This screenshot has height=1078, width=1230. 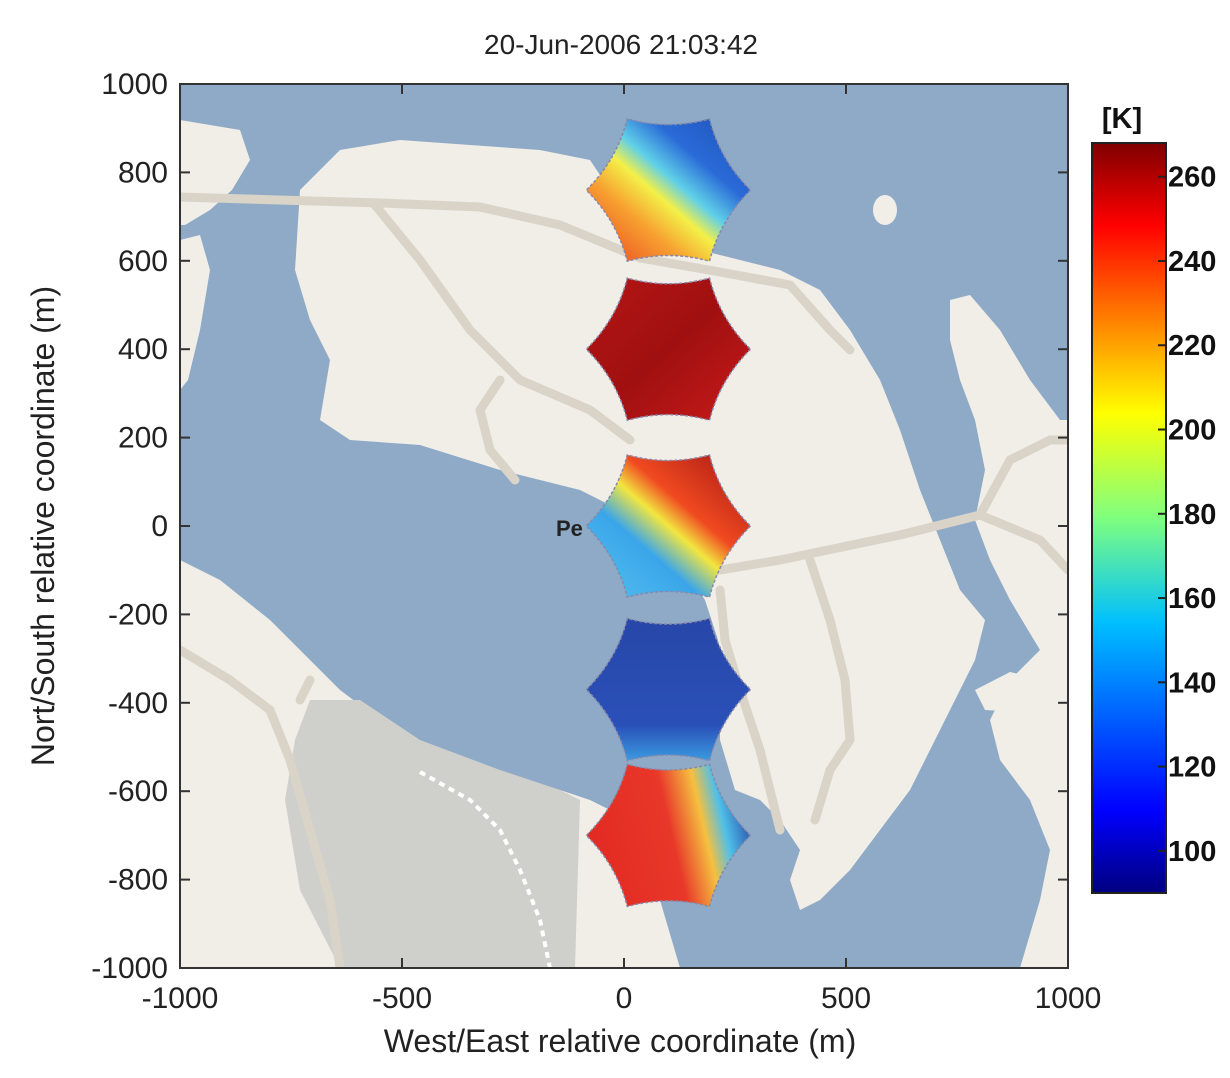 I want to click on colorbar-tick-label: 120, so click(x=1192, y=768).